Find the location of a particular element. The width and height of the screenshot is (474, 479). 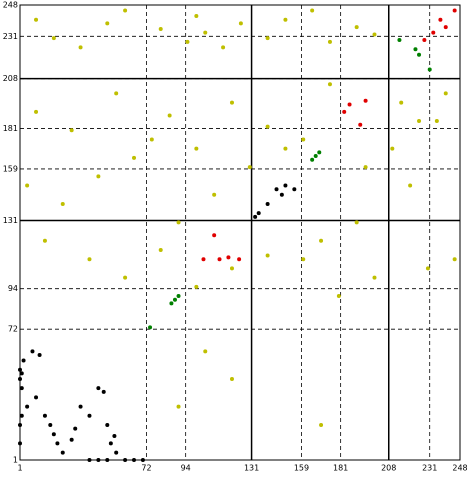

x-tick-label: 231 is located at coordinates (429, 468).